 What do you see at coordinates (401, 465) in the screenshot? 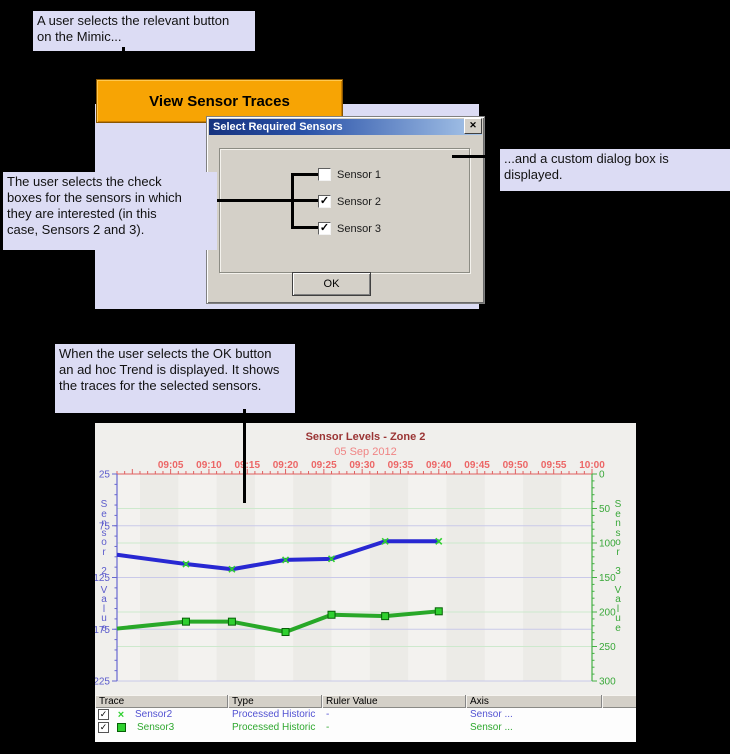
I see `svg-text: 09:35` at bounding box center [401, 465].